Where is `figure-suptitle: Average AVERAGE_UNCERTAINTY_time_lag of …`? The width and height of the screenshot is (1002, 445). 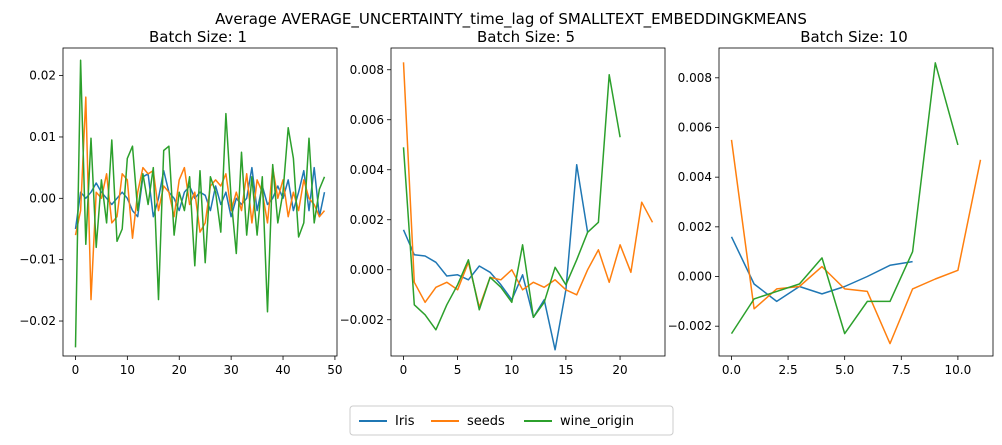
figure-suptitle: Average AVERAGE_UNCERTAINTY_time_lag of … is located at coordinates (511, 19).